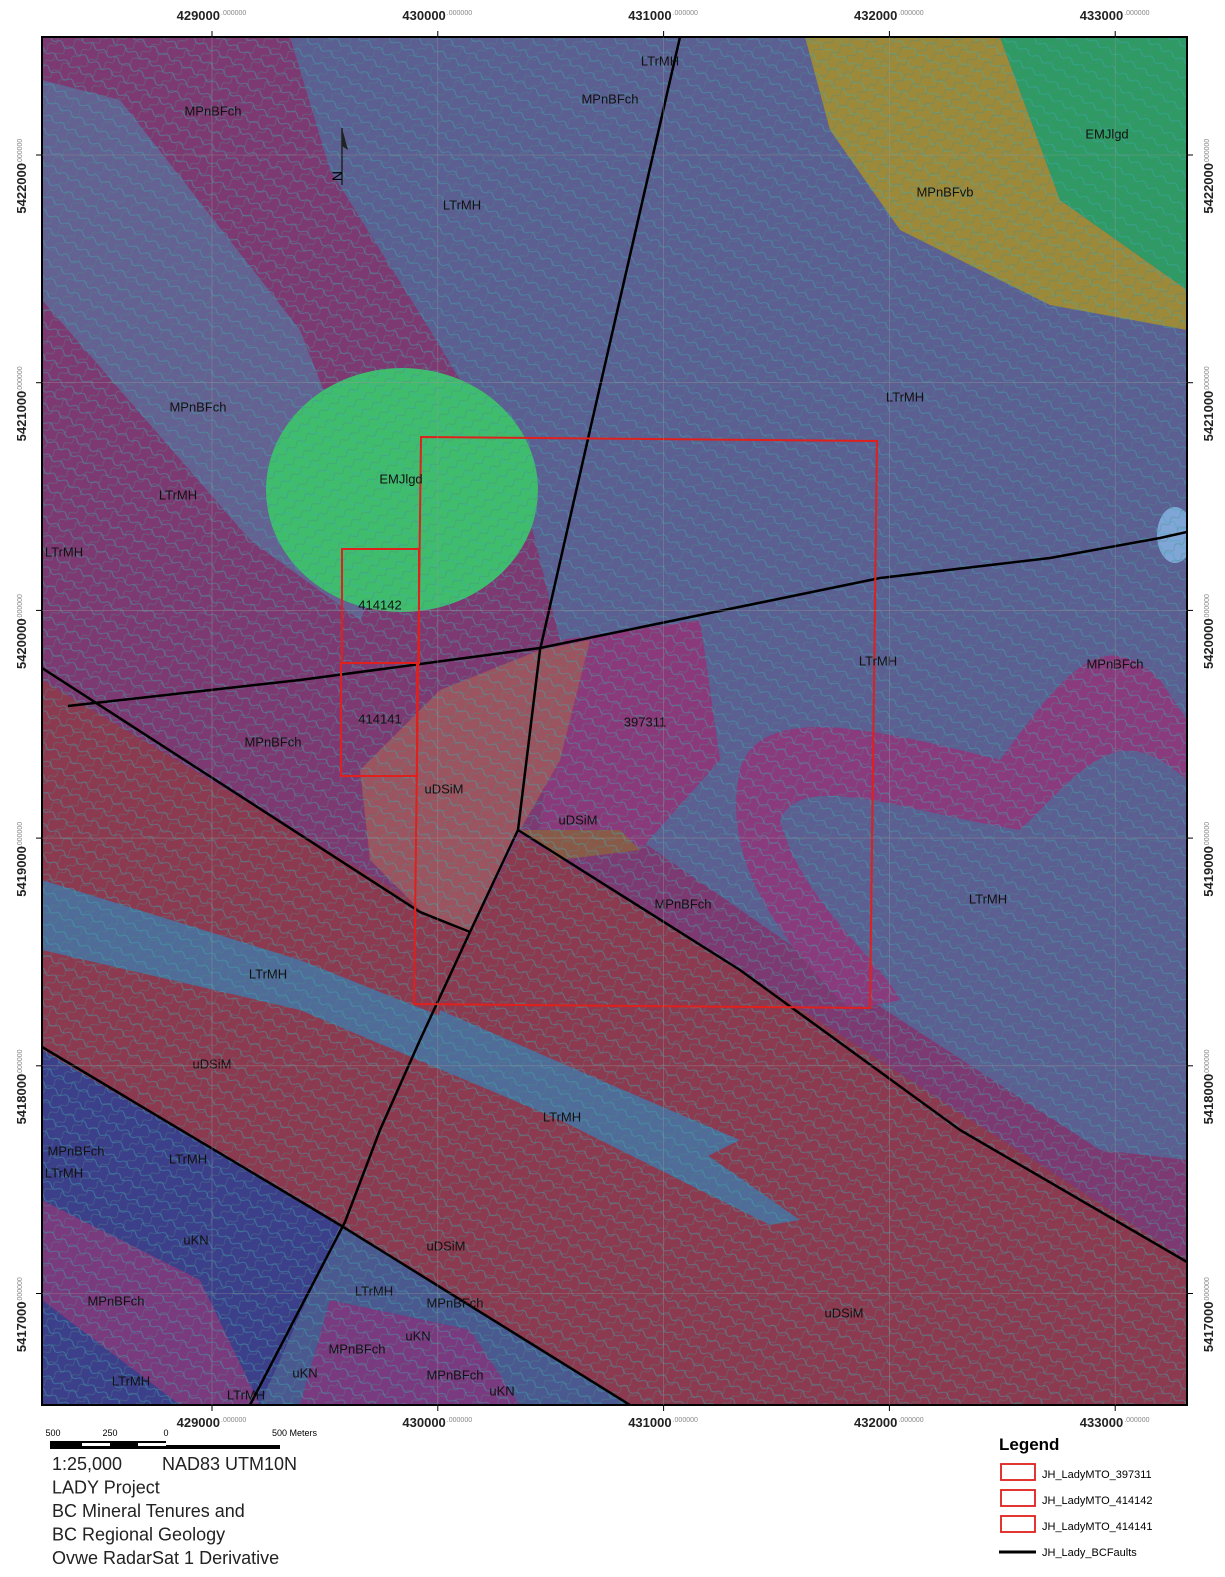 This screenshot has height=1577, width=1225. I want to click on northing-label: 5418000, so click(1208, 1099).